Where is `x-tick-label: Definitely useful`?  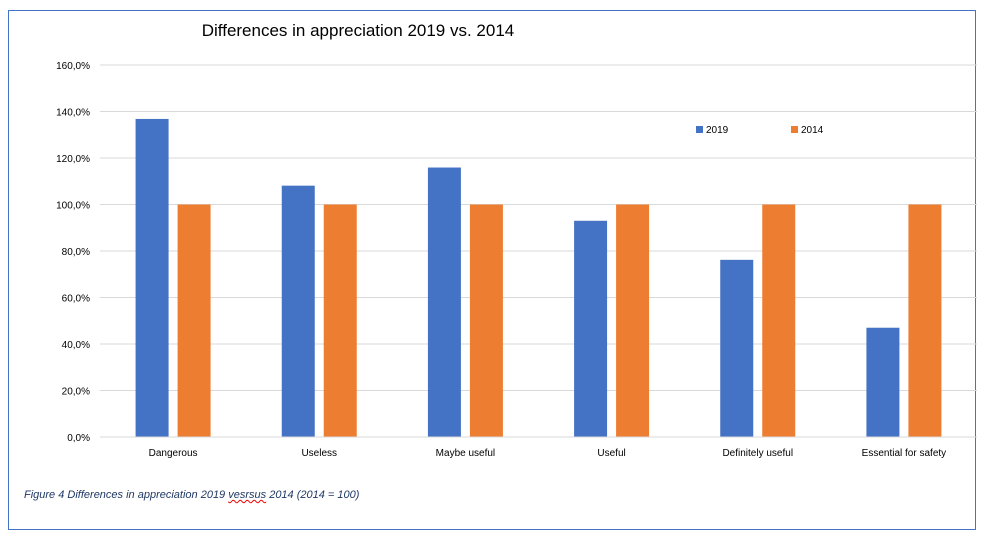 x-tick-label: Definitely useful is located at coordinates (757, 453).